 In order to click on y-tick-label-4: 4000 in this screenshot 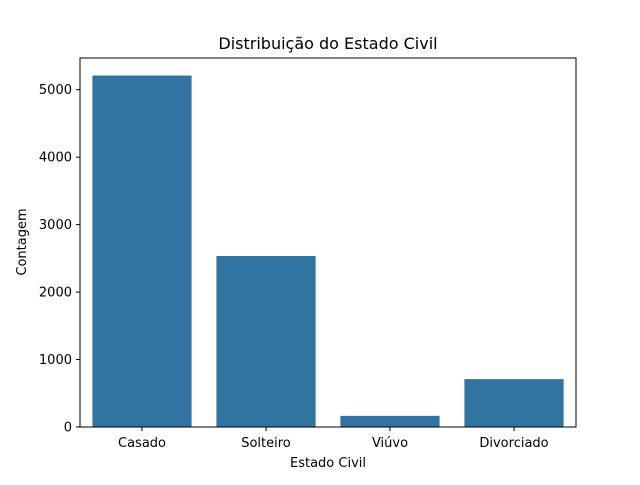, I will do `click(55, 158)`.